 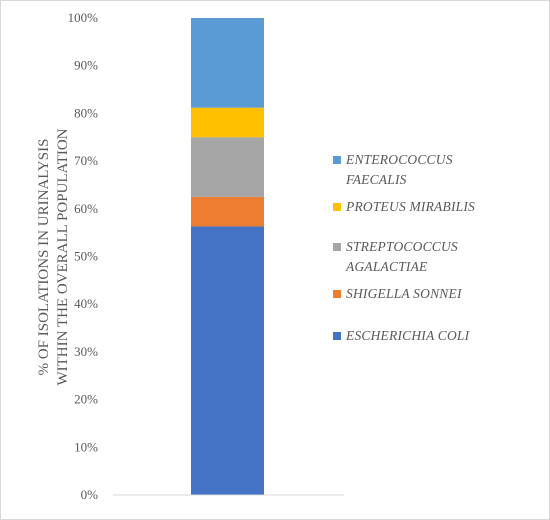 I want to click on legend-label: PROTEUS MIRABILIS, so click(x=410, y=206).